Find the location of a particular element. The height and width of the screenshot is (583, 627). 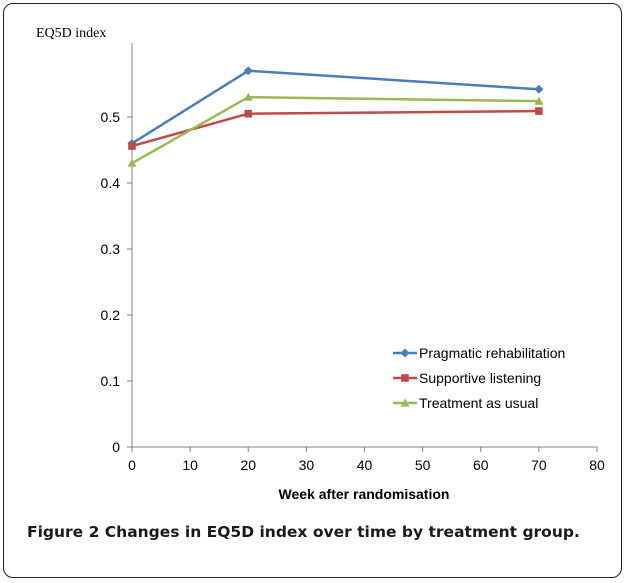

series-treatment-as-usual is located at coordinates (335, 129).